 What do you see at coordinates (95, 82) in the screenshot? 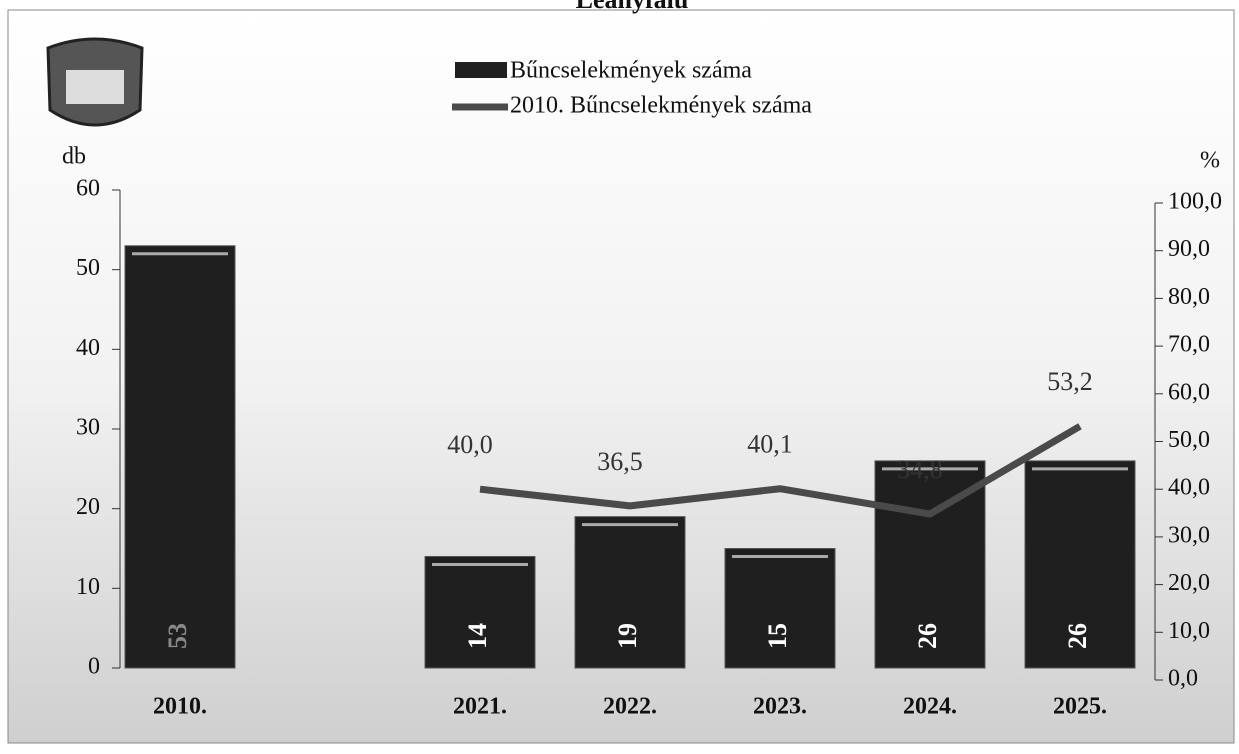
I see `logo` at bounding box center [95, 82].